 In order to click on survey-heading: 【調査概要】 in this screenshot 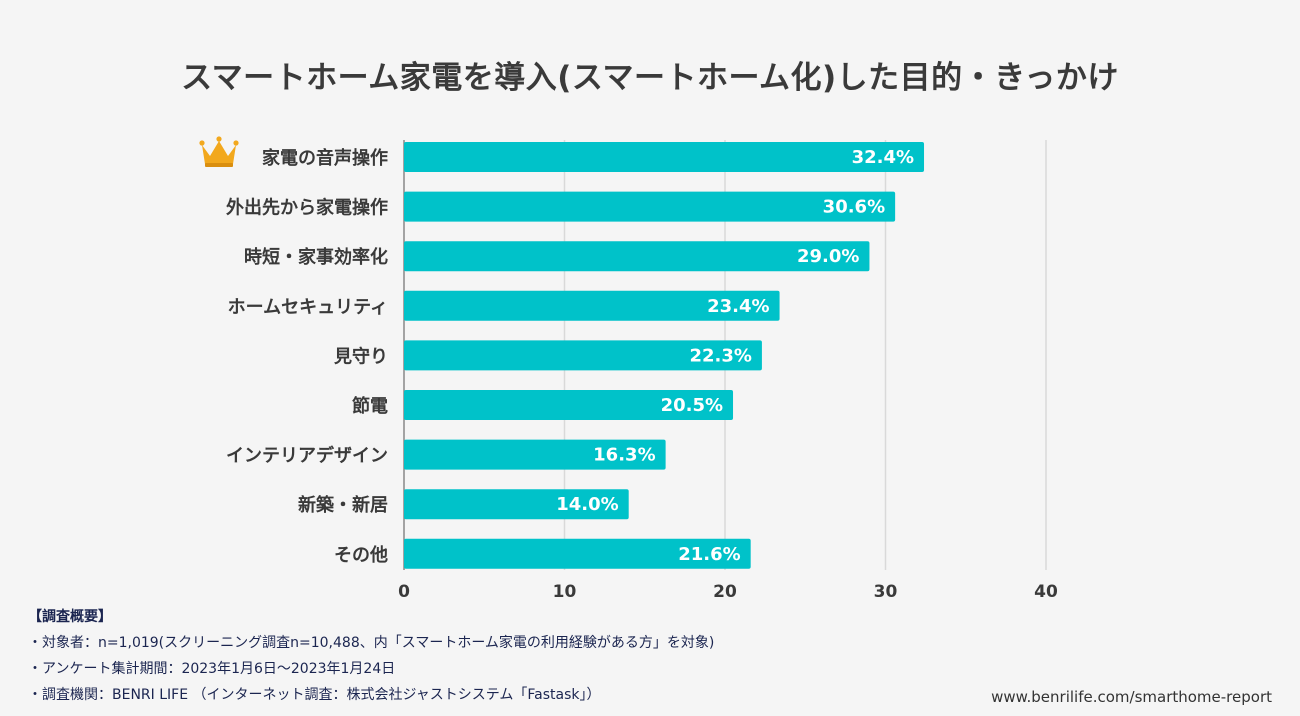, I will do `click(70, 617)`.